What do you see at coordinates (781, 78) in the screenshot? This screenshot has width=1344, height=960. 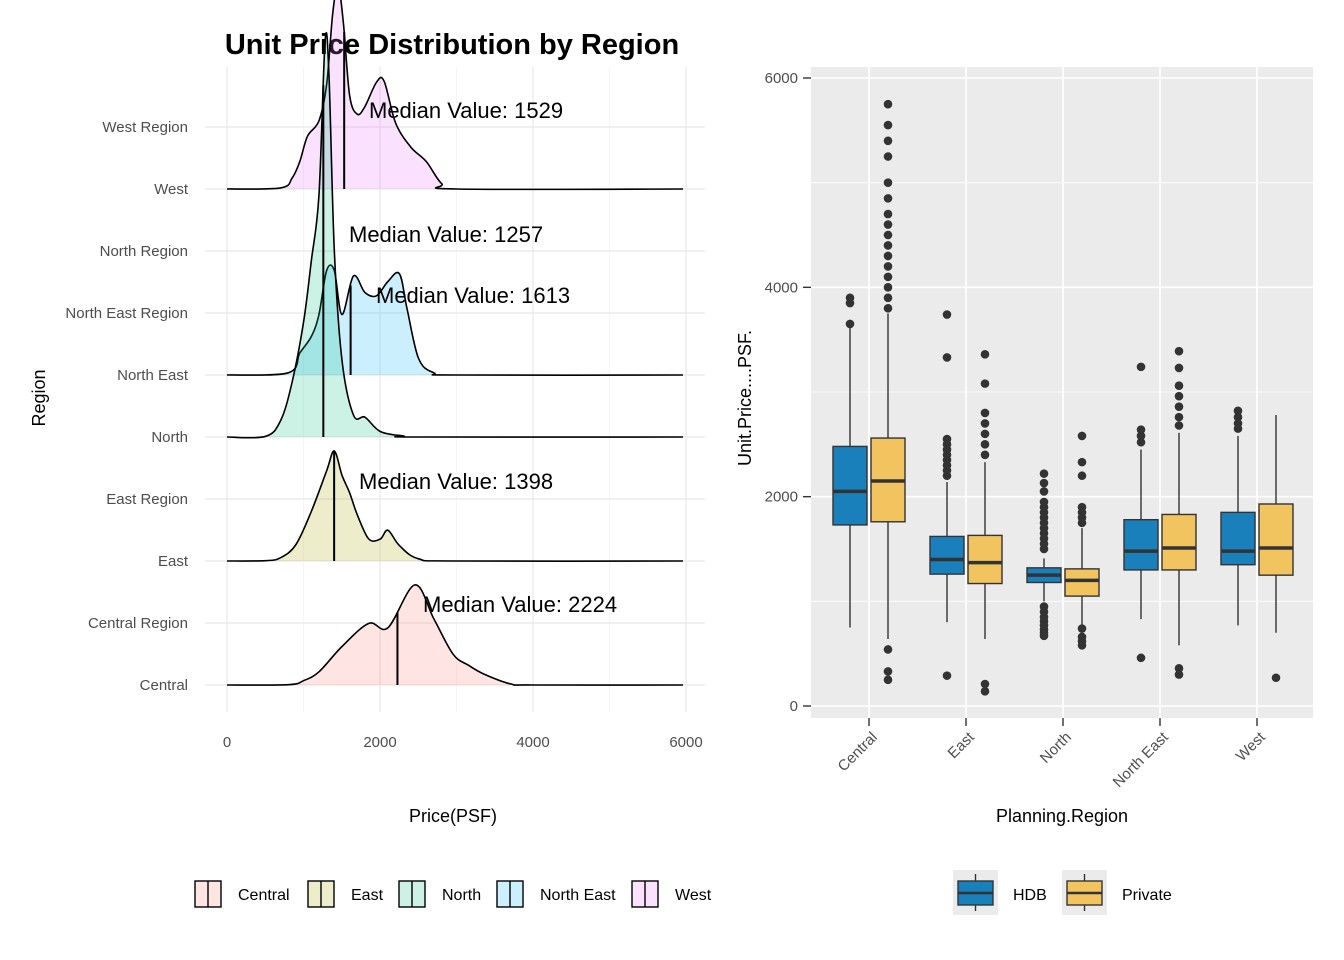 I see `boxplot-y-tick-label: 6000` at bounding box center [781, 78].